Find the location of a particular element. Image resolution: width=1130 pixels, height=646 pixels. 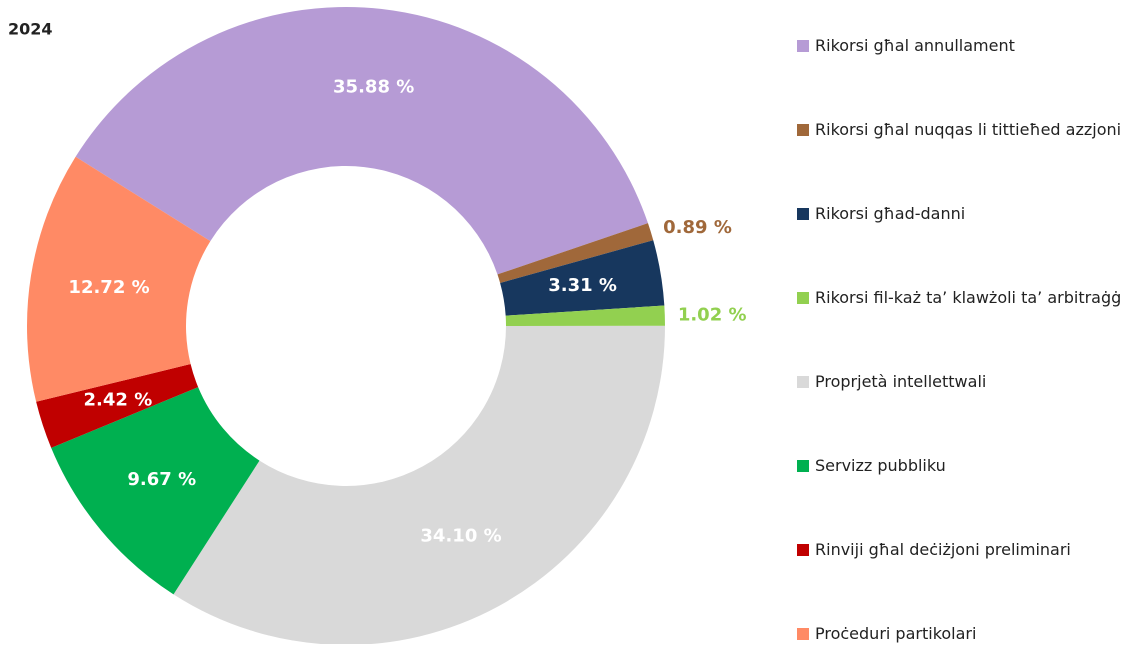

legend-item: Rinviji għal deċiżjoni preliminari is located at coordinates (962, 549).